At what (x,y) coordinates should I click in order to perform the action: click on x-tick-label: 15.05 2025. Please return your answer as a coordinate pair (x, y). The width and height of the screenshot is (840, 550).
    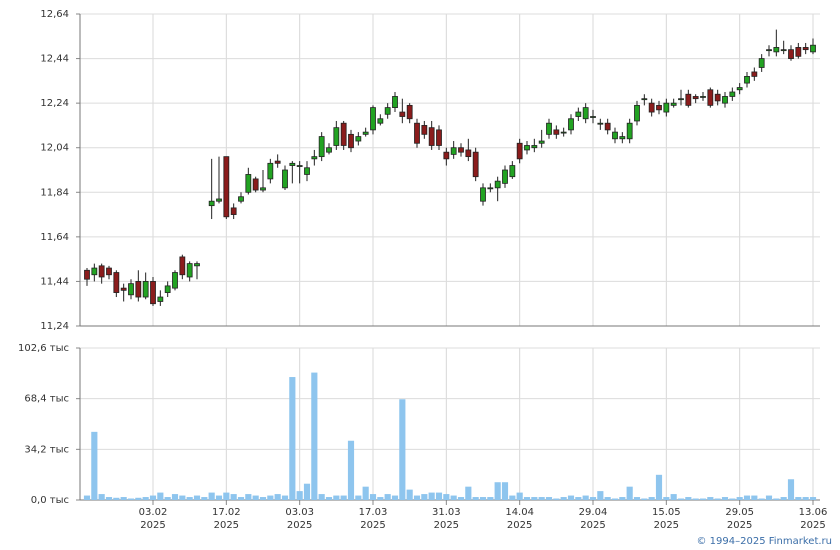
    Looking at the image, I should click on (666, 519).